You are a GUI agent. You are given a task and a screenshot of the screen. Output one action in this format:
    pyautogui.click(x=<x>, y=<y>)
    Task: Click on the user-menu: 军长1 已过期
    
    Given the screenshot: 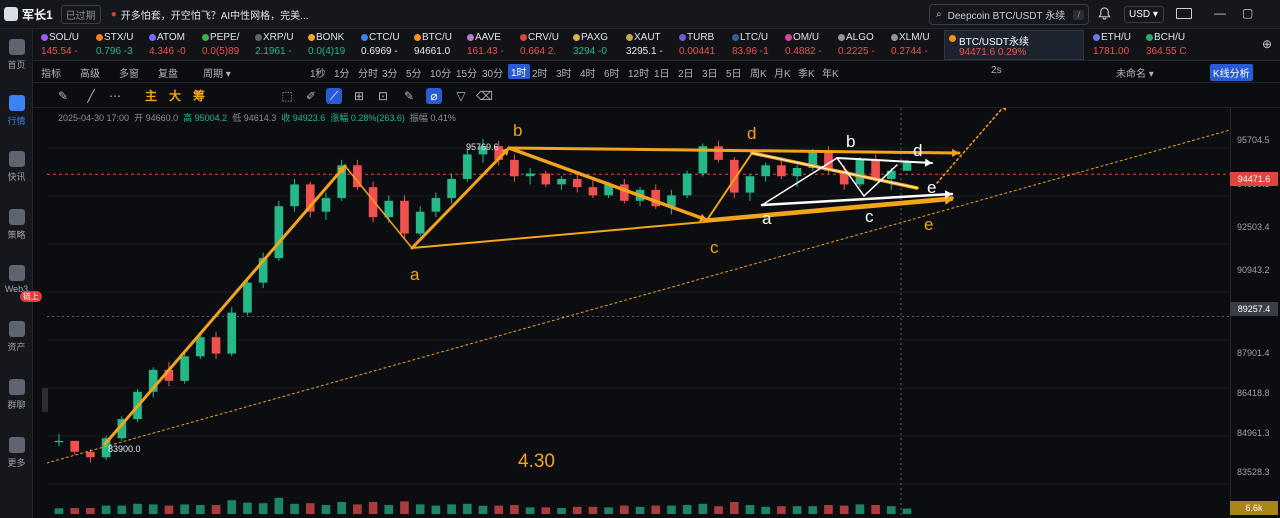 What is the action you would take?
    pyautogui.click(x=57, y=14)
    